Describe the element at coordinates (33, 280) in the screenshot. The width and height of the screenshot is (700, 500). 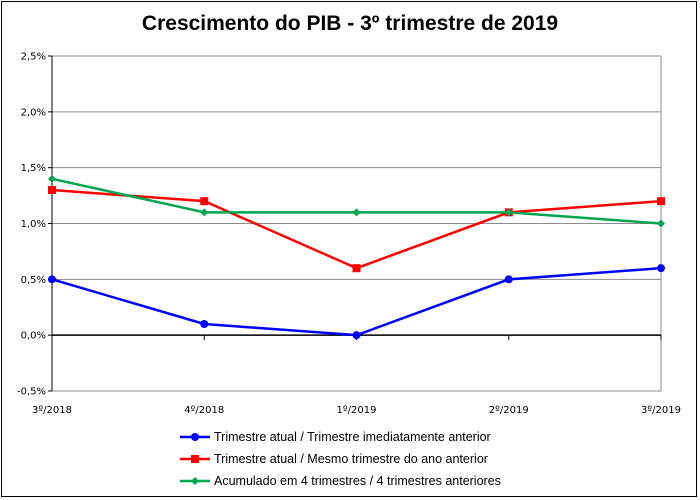
I see `y-tick-label: 0,5%` at that location.